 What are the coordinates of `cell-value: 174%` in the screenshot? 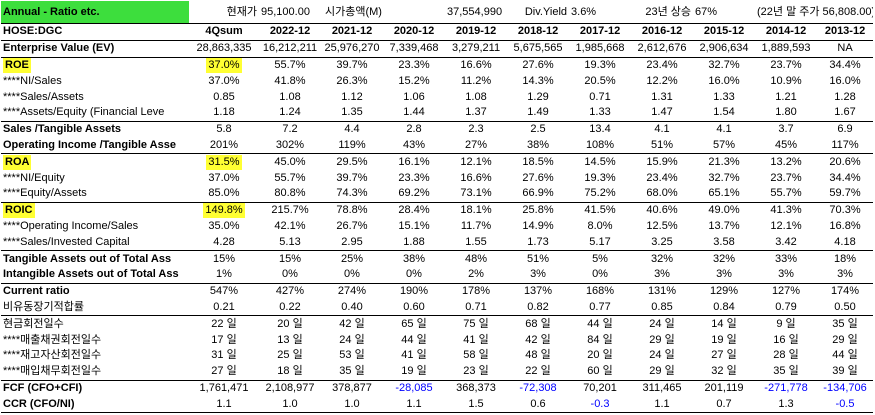 It's located at (845, 291).